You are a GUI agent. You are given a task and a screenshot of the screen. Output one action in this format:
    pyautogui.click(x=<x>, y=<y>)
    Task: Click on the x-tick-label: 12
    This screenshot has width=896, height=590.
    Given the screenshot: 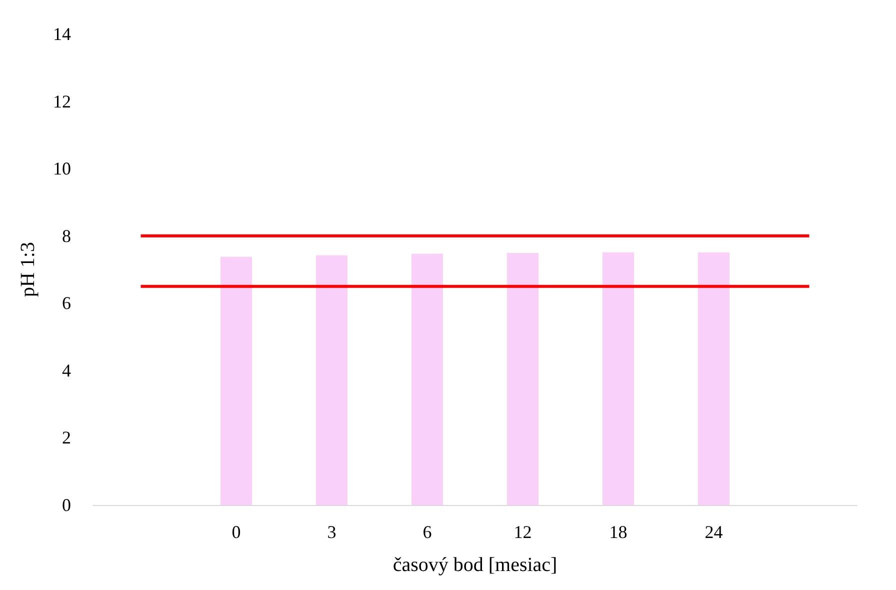 What is the action you would take?
    pyautogui.click(x=523, y=532)
    